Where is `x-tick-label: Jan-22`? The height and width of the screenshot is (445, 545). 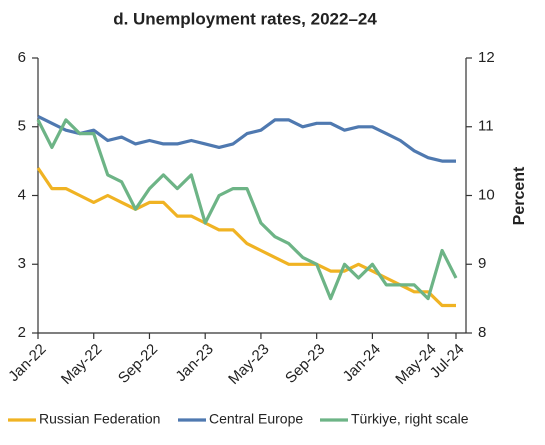 x-tick-label: Jan-22 is located at coordinates (27, 363).